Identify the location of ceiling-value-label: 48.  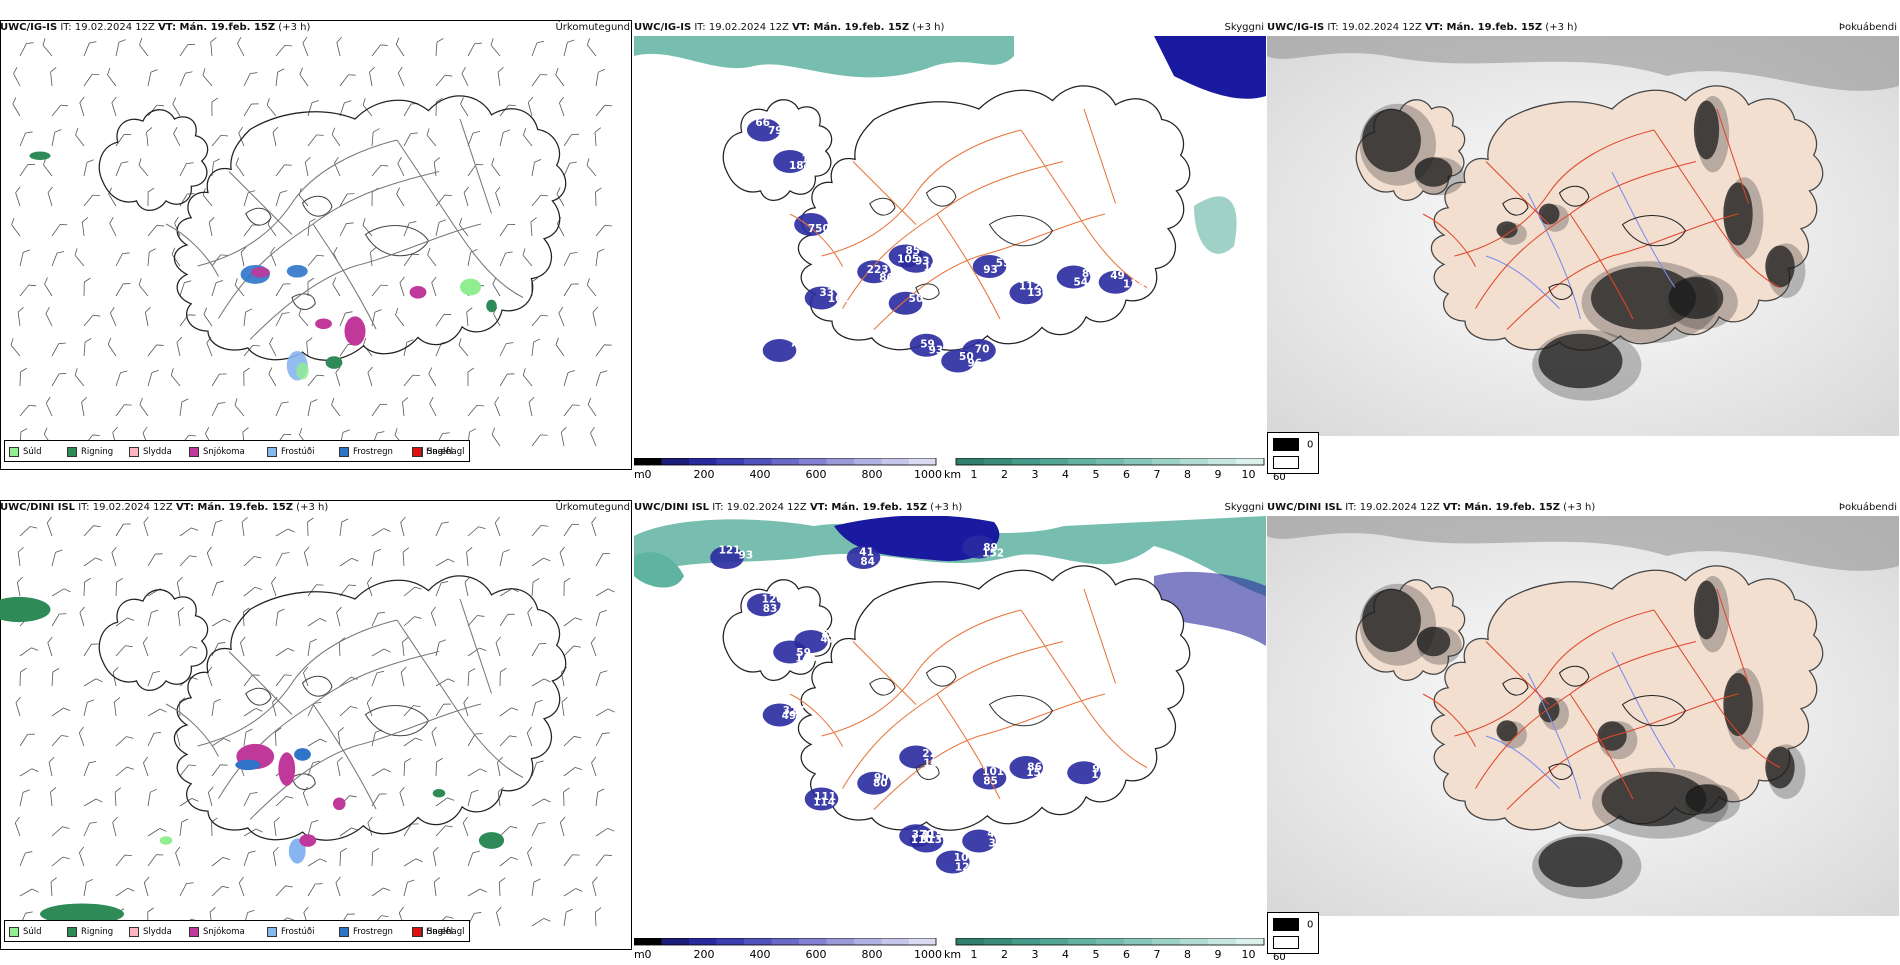
(994, 834).